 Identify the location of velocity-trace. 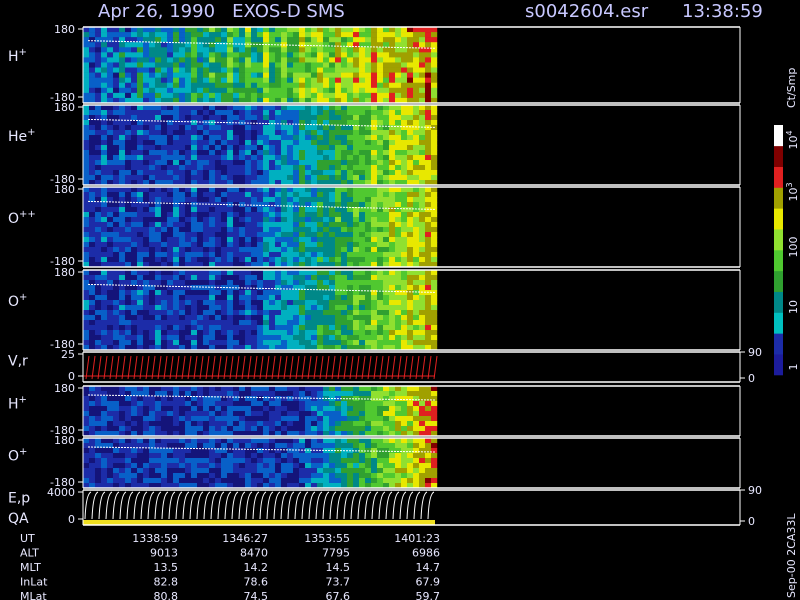
(117, 367).